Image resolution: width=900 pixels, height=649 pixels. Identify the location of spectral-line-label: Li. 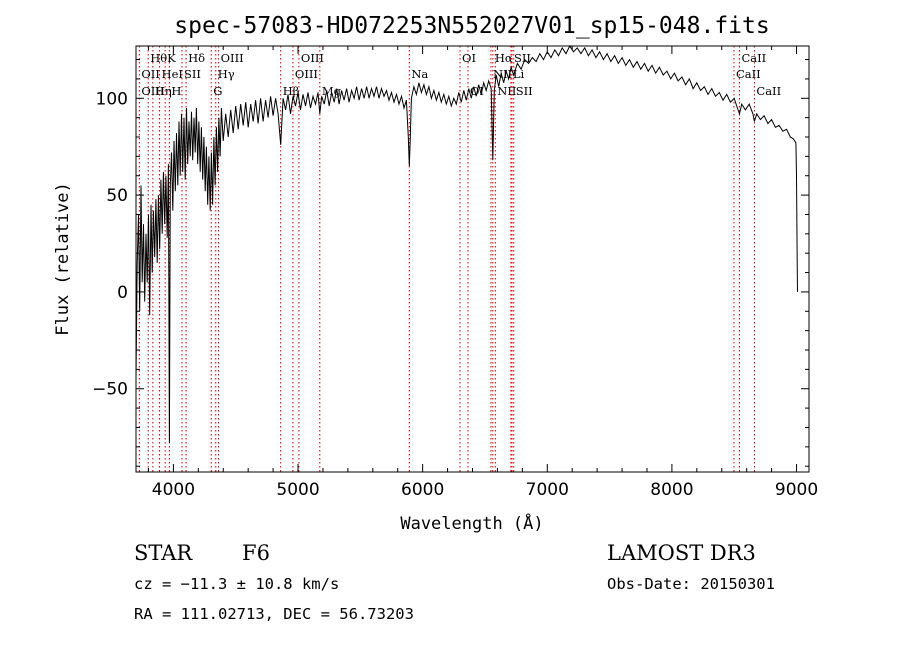
(519, 74).